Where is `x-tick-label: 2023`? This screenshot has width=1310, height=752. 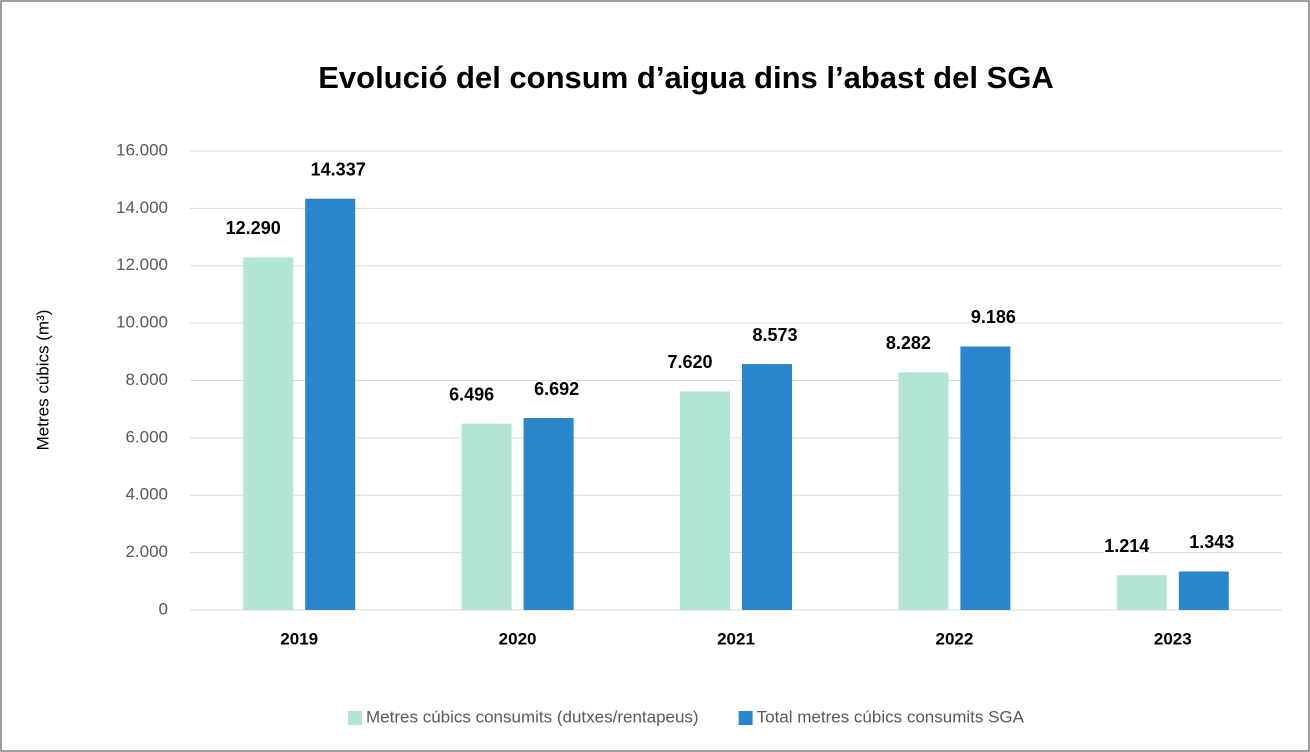 x-tick-label: 2023 is located at coordinates (1173, 638).